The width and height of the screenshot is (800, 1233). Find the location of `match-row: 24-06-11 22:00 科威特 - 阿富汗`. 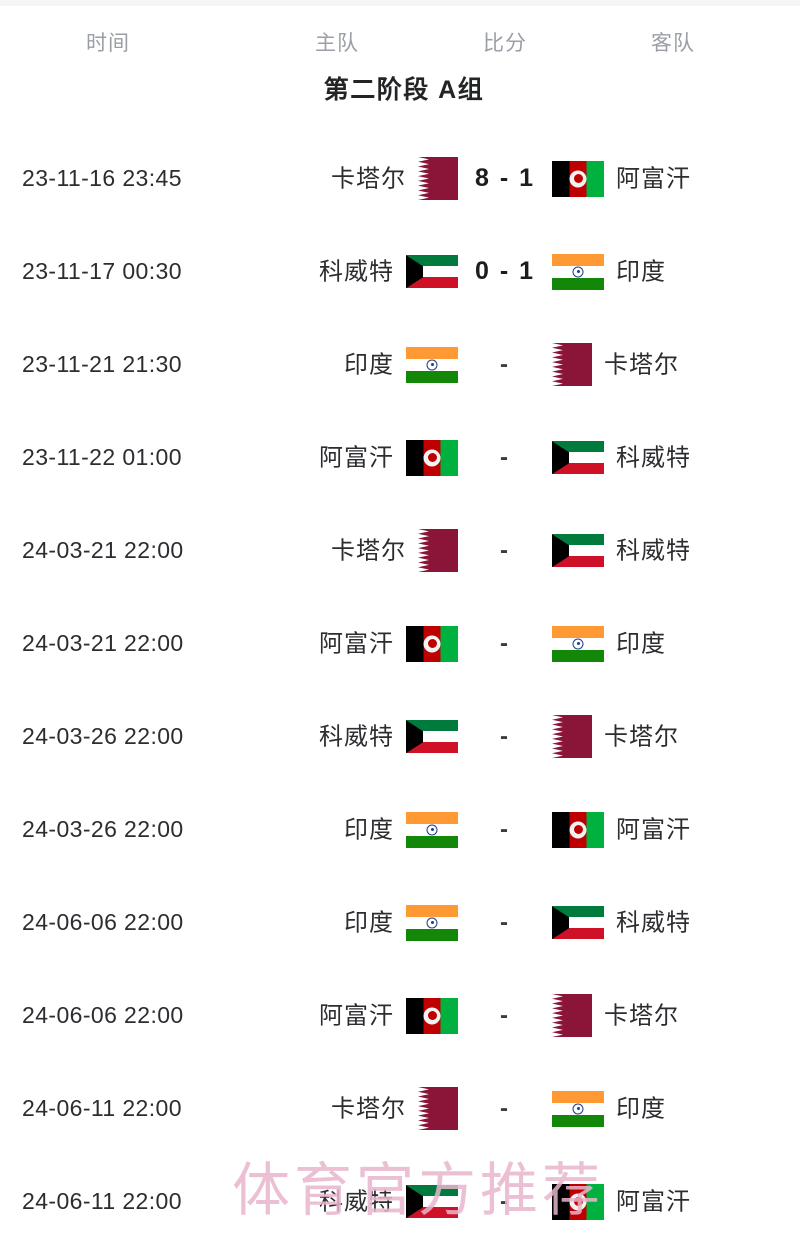

match-row: 24-06-11 22:00 科威特 - 阿富汗 is located at coordinates (400, 1194).